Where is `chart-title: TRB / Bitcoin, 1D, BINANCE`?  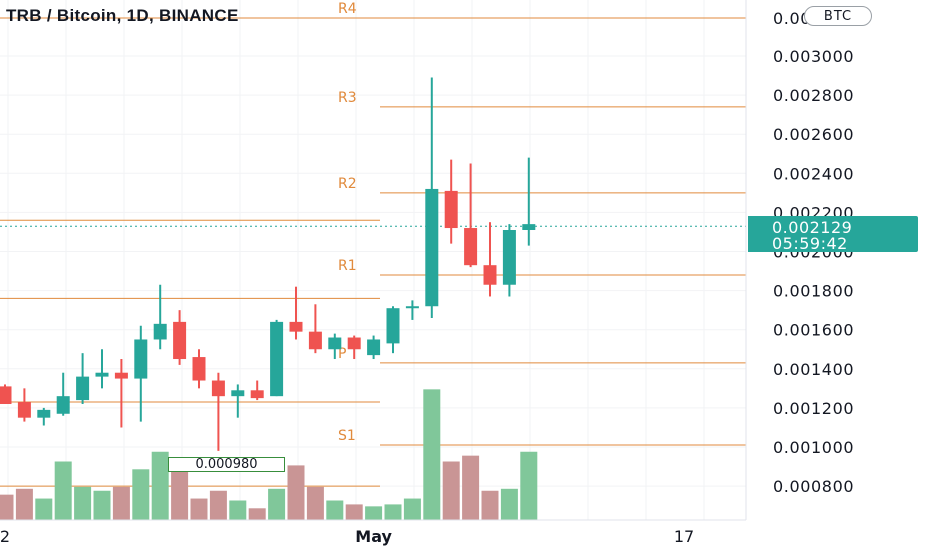 chart-title: TRB / Bitcoin, 1D, BINANCE is located at coordinates (122, 15).